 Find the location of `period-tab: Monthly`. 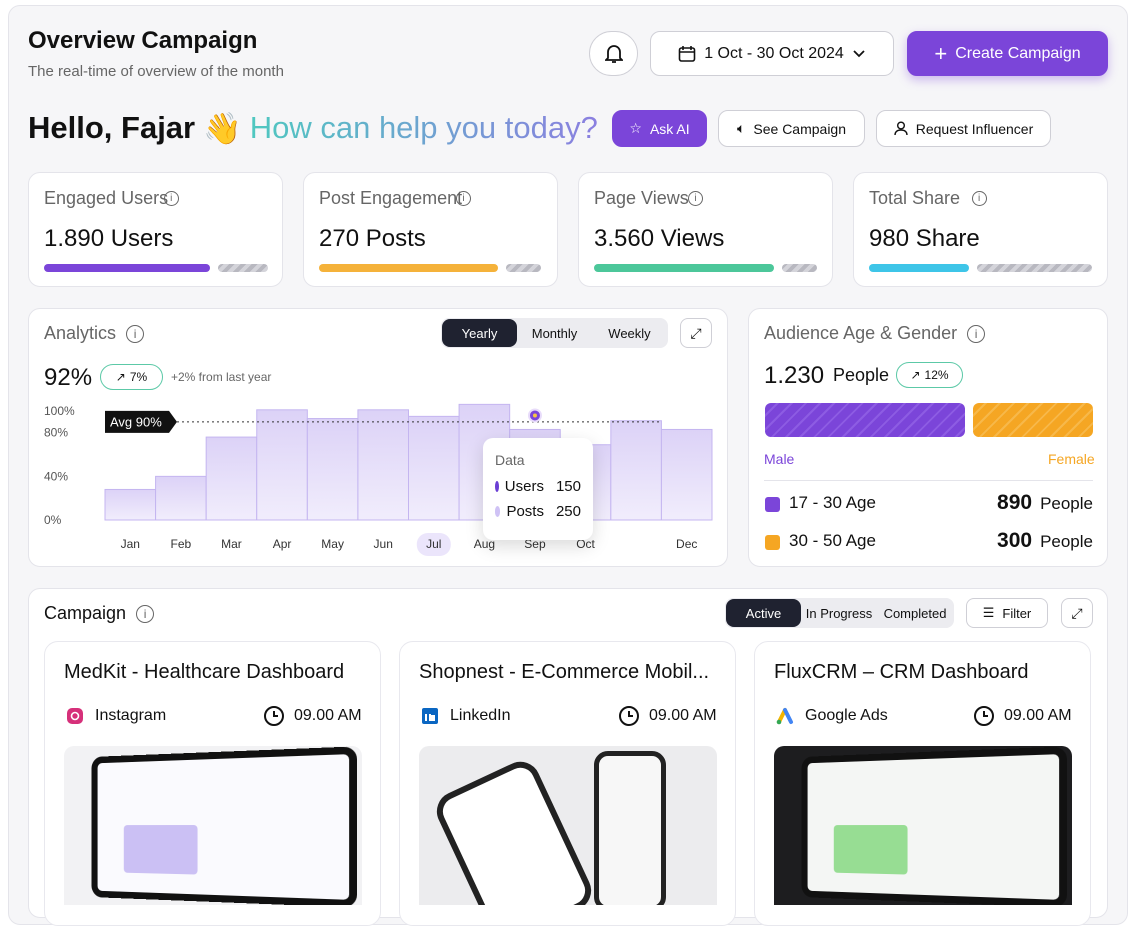

period-tab: Monthly is located at coordinates (554, 333).